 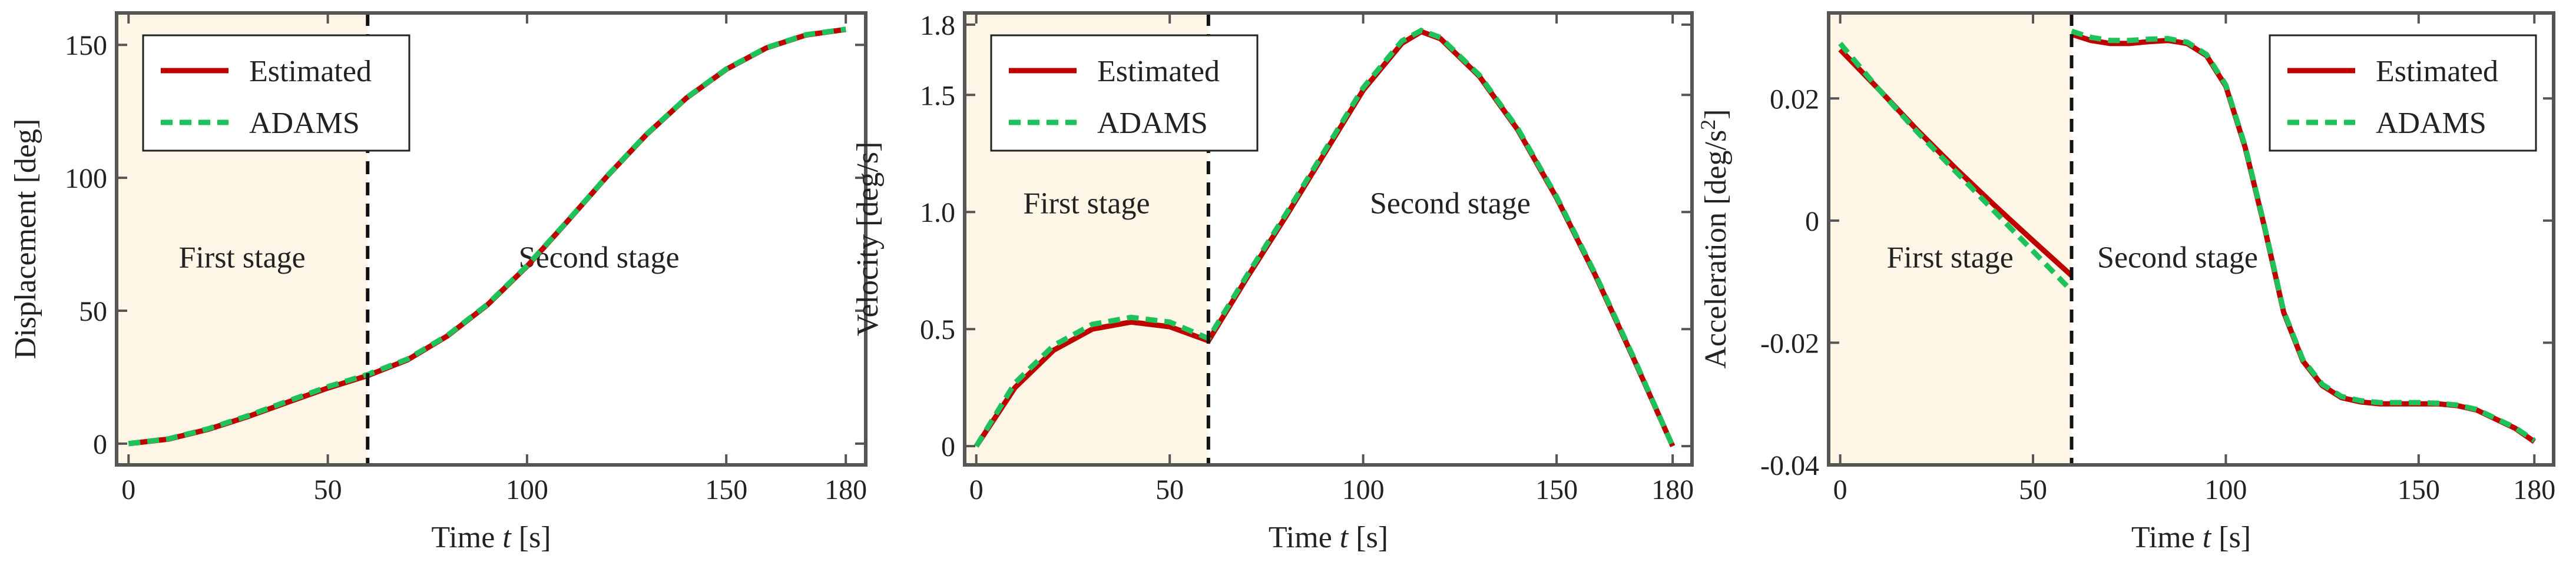 What do you see at coordinates (937, 25) in the screenshot?
I see `y-tick-label: 1.8` at bounding box center [937, 25].